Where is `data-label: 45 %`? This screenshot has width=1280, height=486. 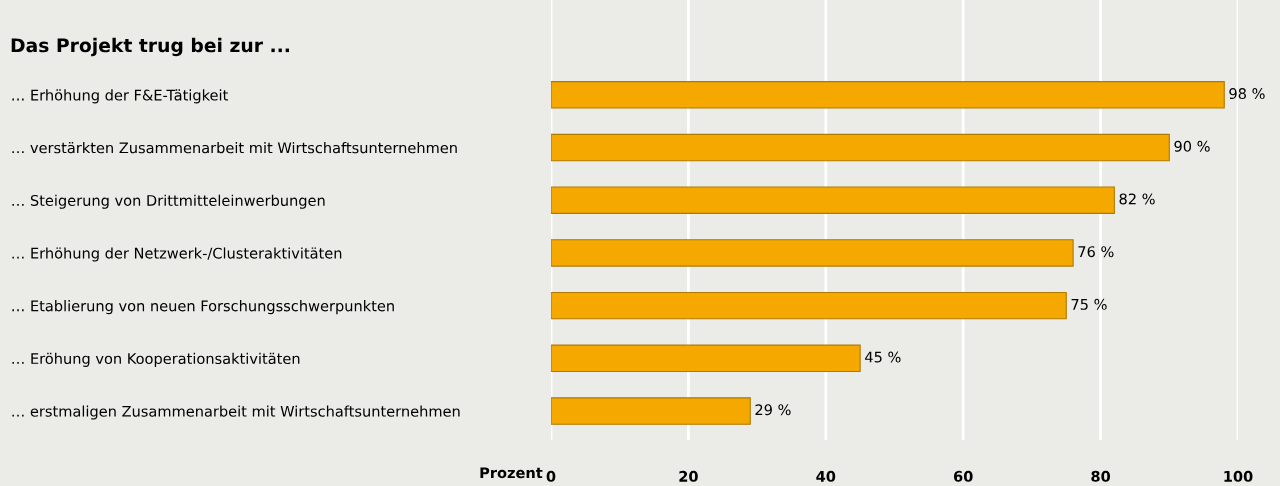 data-label: 45 % is located at coordinates (883, 357).